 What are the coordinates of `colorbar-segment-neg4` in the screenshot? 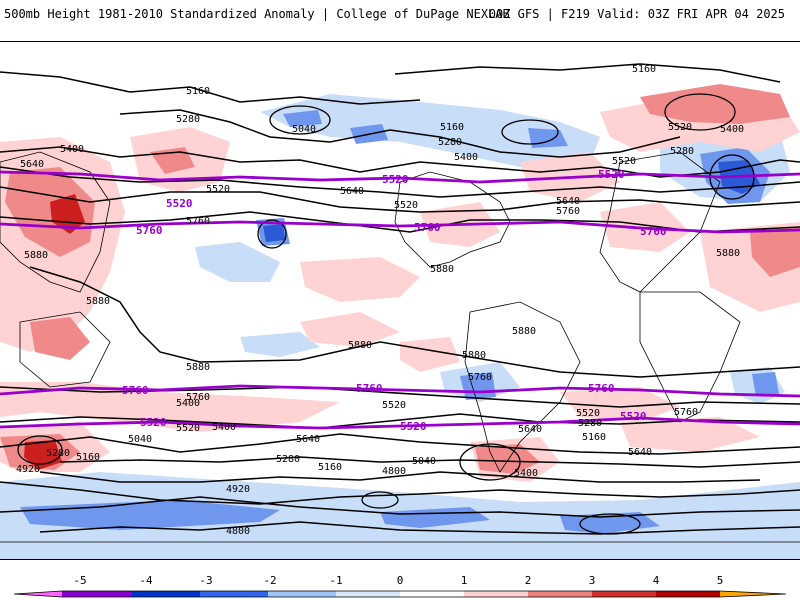 It's located at (97, 594).